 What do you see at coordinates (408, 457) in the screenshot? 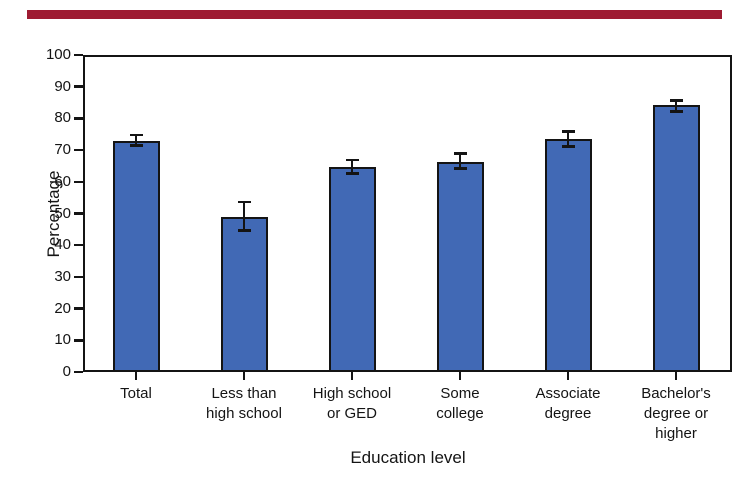
I see `x-axis-title: Education level` at bounding box center [408, 457].